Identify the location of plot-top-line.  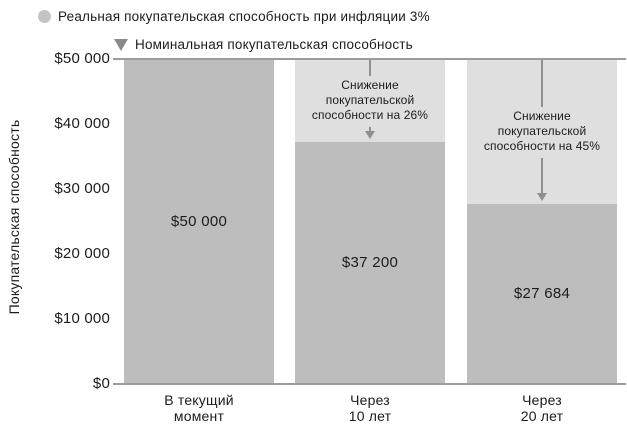
(369, 59).